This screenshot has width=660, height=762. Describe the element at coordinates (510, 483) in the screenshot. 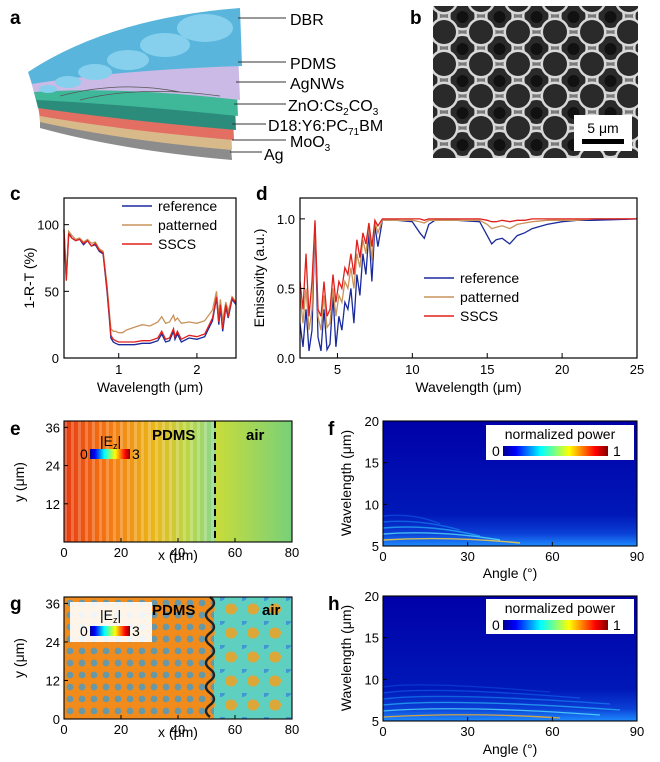

I see `plot-frame-f` at that location.